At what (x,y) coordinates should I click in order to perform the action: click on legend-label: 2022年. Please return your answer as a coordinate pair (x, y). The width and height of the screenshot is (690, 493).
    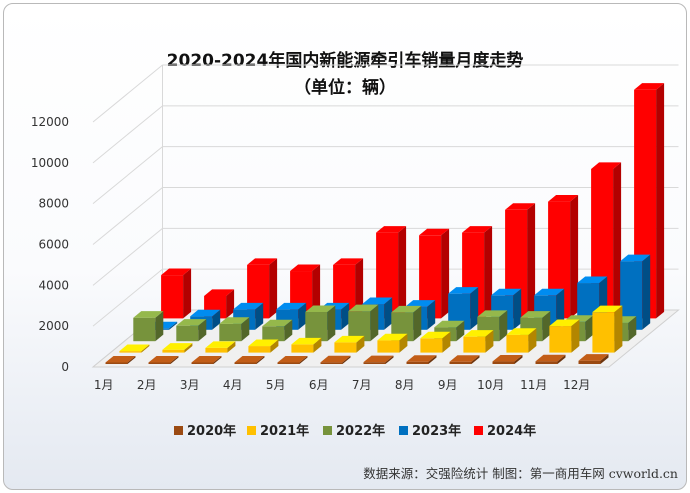
    Looking at the image, I should click on (360, 431).